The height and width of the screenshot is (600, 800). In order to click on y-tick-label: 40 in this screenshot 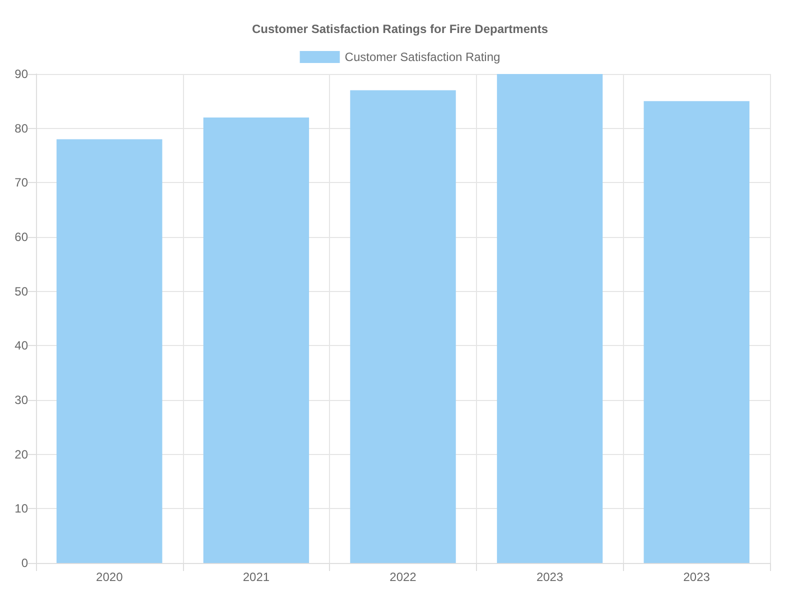, I will do `click(21, 345)`.